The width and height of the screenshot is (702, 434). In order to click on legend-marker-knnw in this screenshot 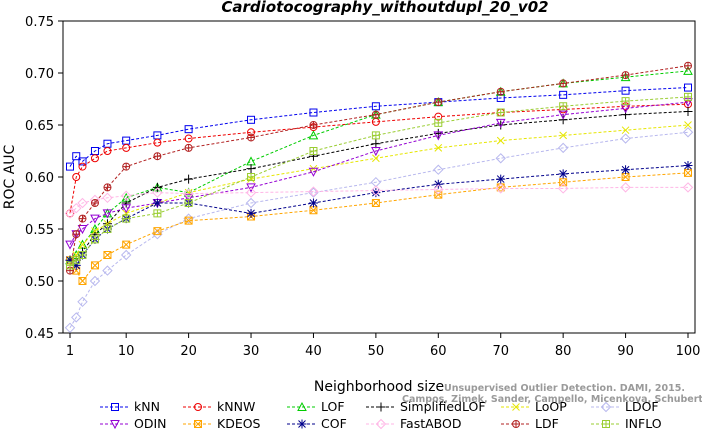, I will do `click(198, 407)`.